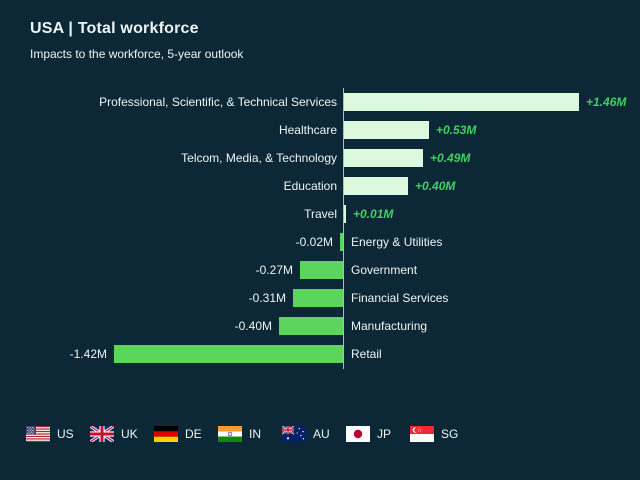  I want to click on bar-financial-services, so click(318, 298).